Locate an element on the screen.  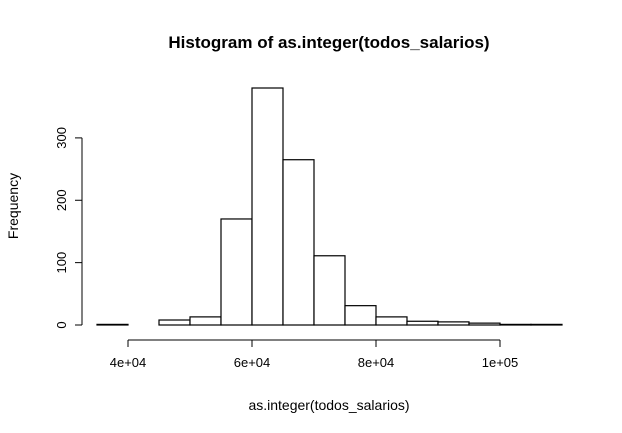
y-tick-label: 300 is located at coordinates (61, 138).